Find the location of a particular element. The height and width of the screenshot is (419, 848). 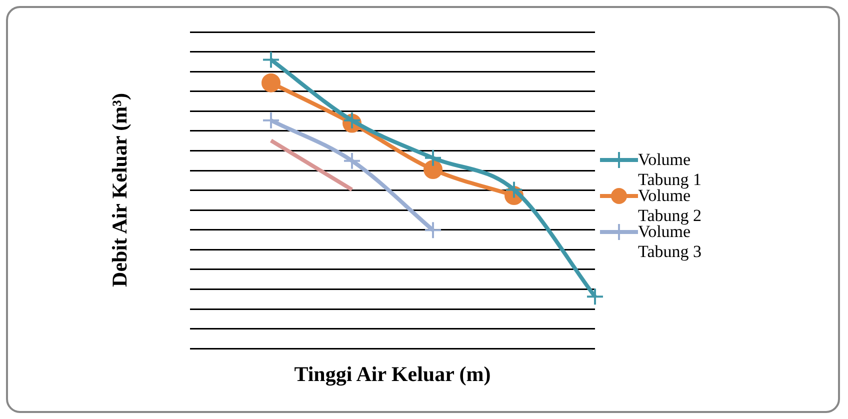

x-axis-title: Tinggi Air Keluar (m) is located at coordinates (392, 374).